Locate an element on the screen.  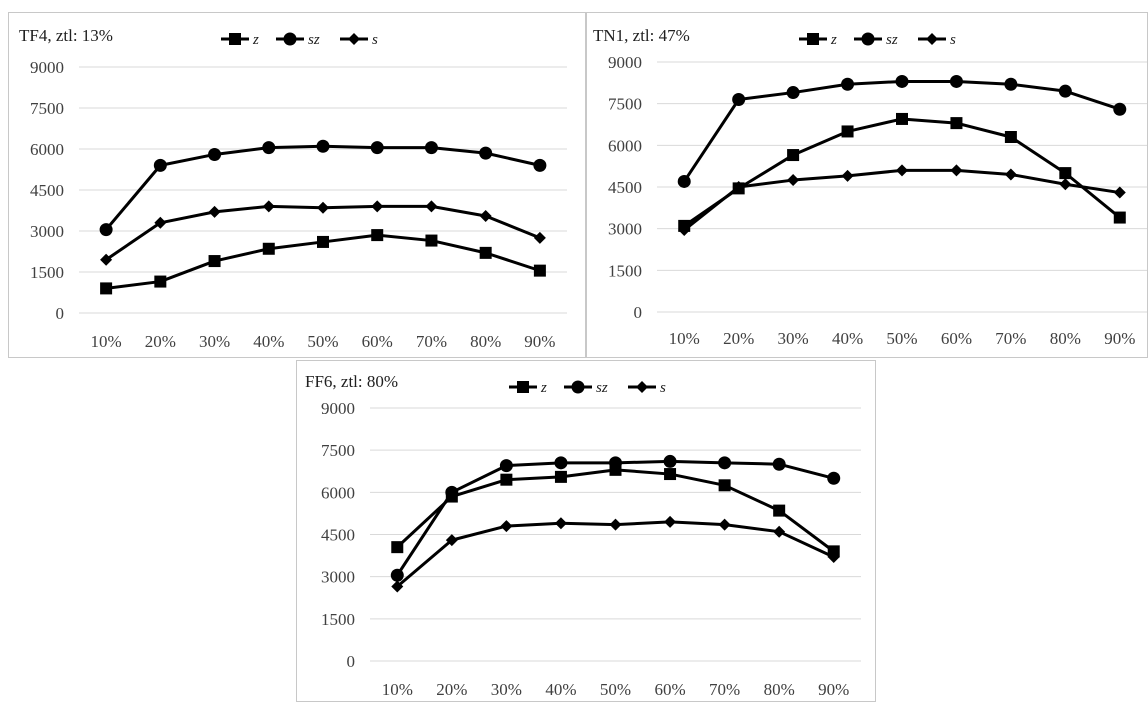
y-tick-label-tn1-9000: 9000 is located at coordinates (625, 62).